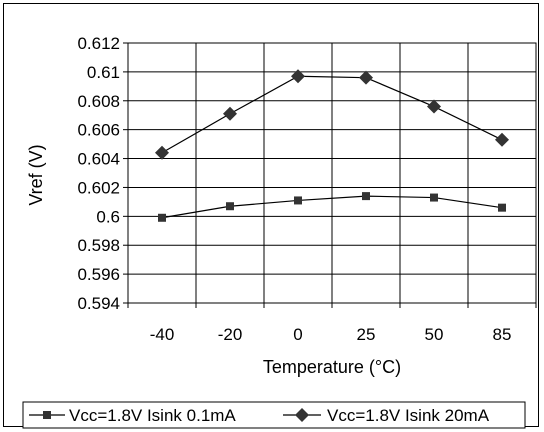 The image size is (544, 432). What do you see at coordinates (98, 43) in the screenshot?
I see `y-tick-label: 0.612` at bounding box center [98, 43].